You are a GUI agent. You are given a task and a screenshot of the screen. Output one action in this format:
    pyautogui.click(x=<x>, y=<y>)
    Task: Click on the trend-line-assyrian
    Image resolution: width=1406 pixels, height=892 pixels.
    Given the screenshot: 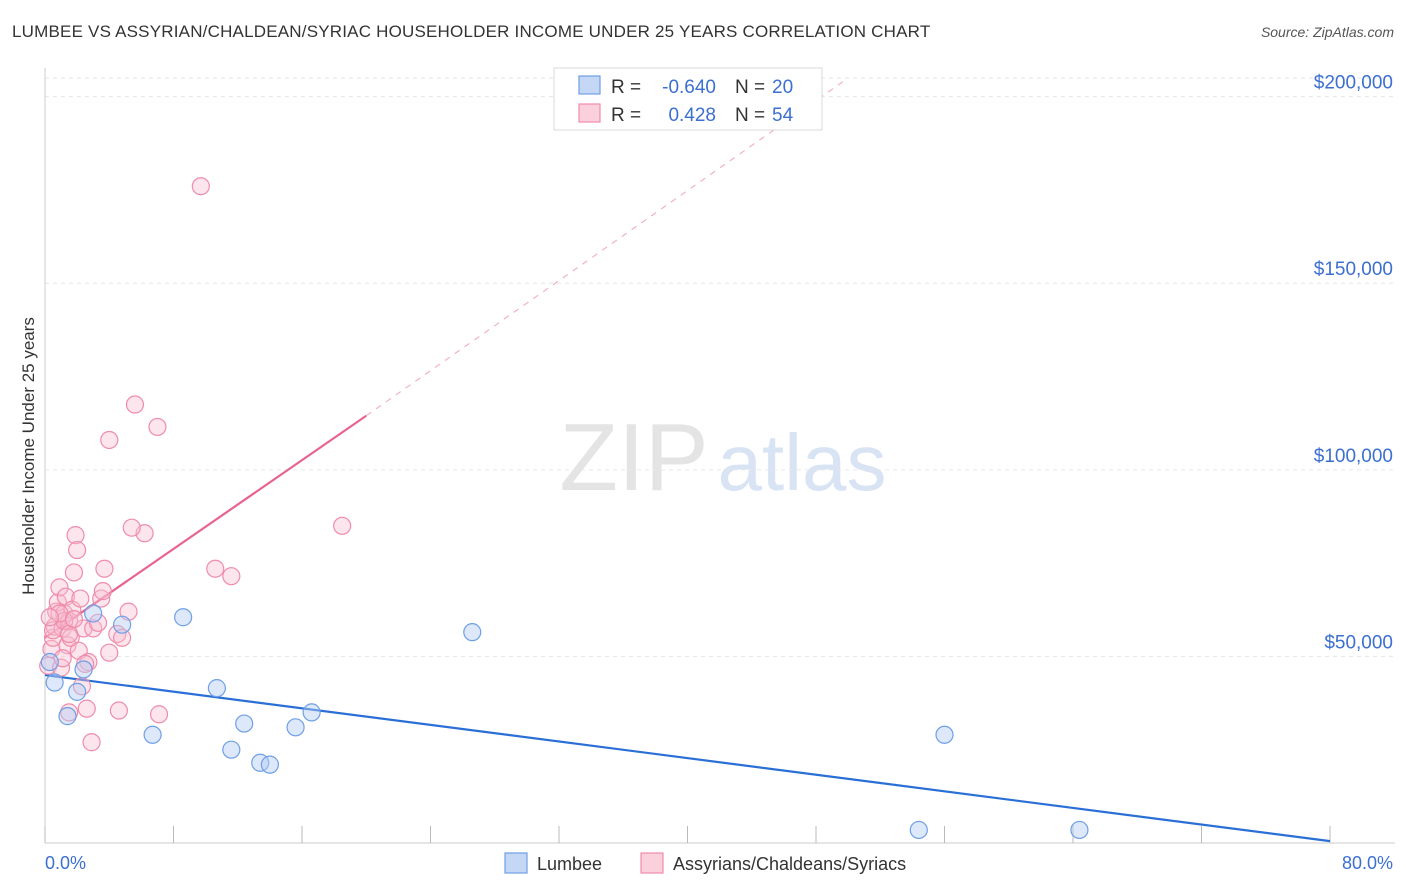 What is the action you would take?
    pyautogui.click(x=205, y=526)
    